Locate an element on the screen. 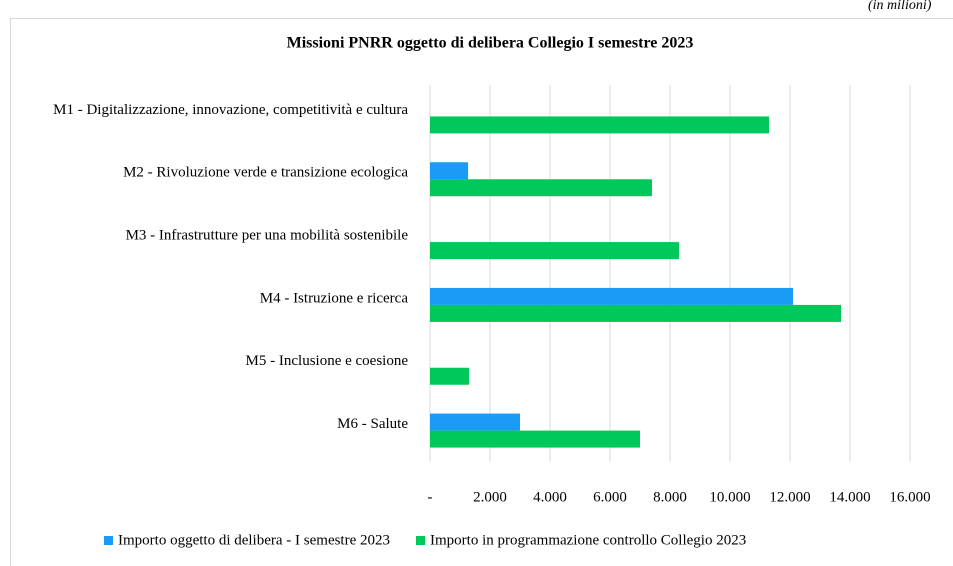 Image resolution: width=953 pixels, height=566 pixels. x-tick-label: 6.000 is located at coordinates (610, 497).